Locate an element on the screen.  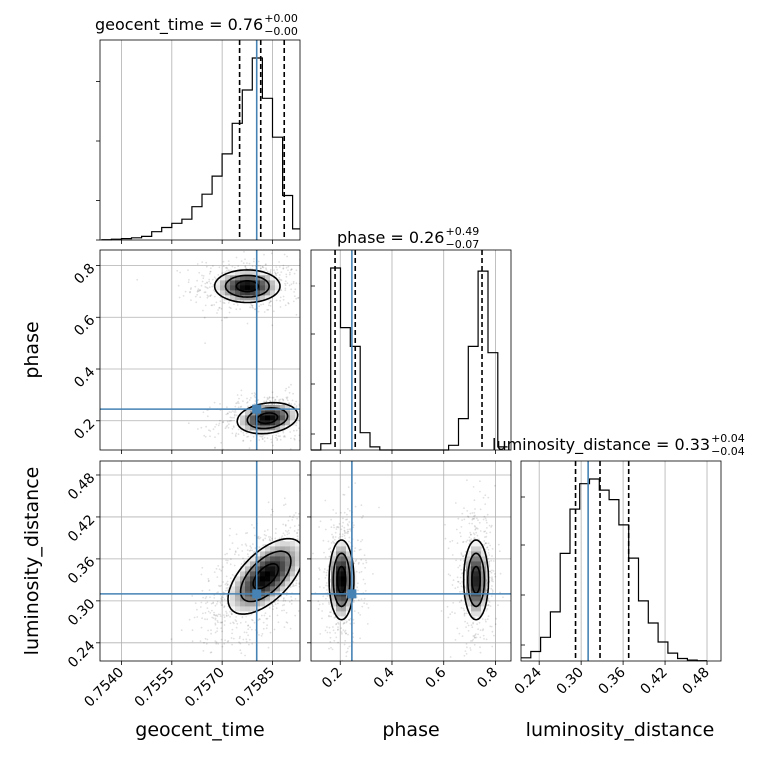
title-sup: +0.00 is located at coordinates (281, 18).